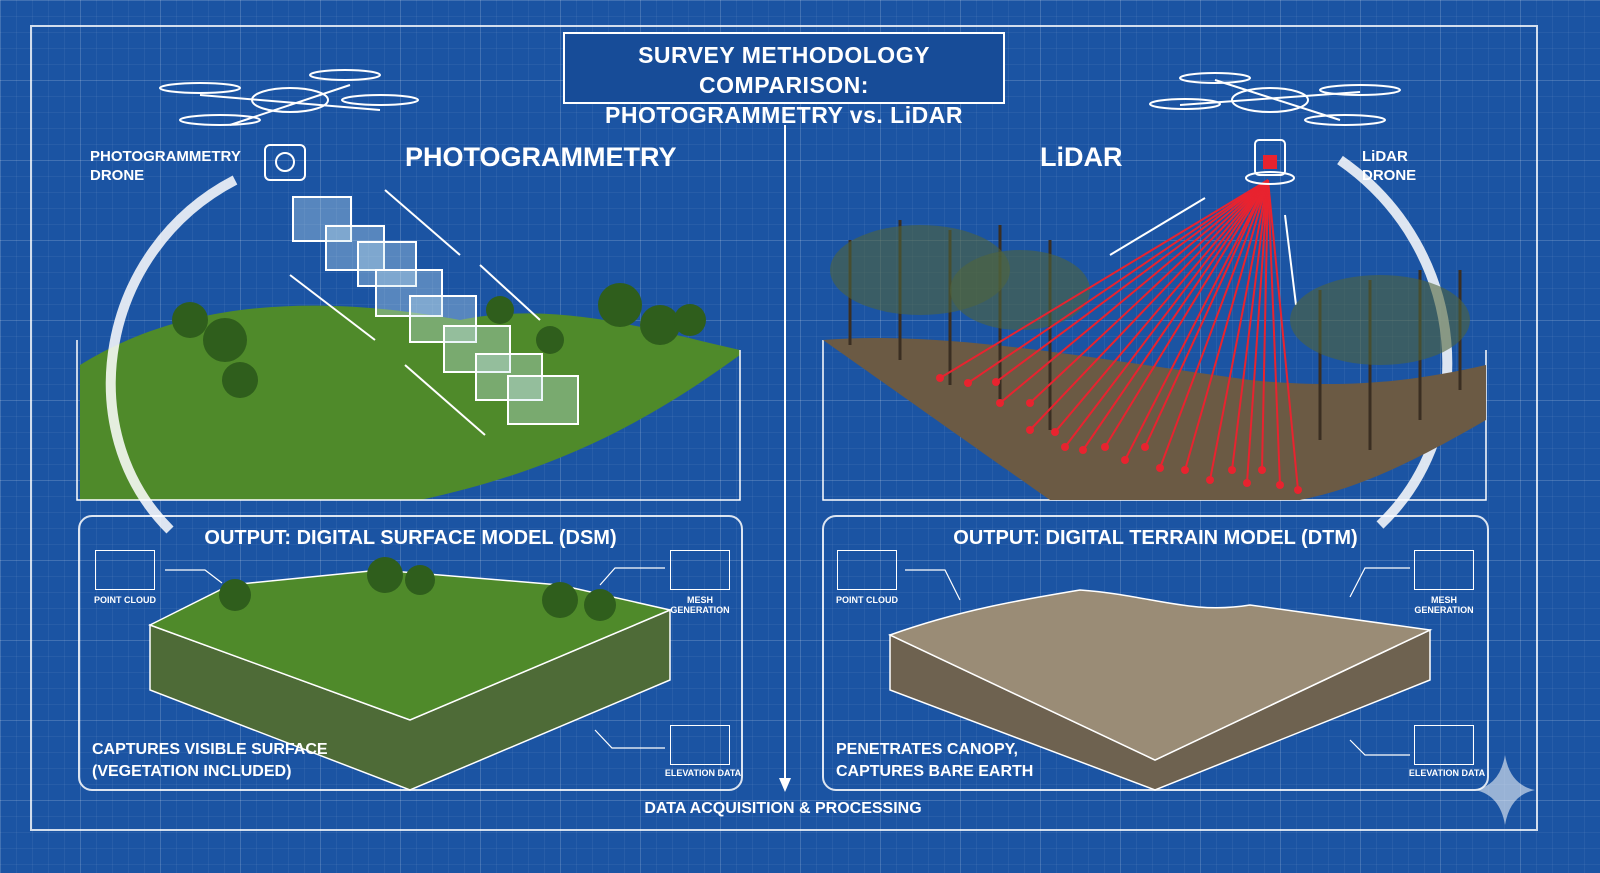 The height and width of the screenshot is (873, 1600). I want to click on laser-points, so click(1119, 434).